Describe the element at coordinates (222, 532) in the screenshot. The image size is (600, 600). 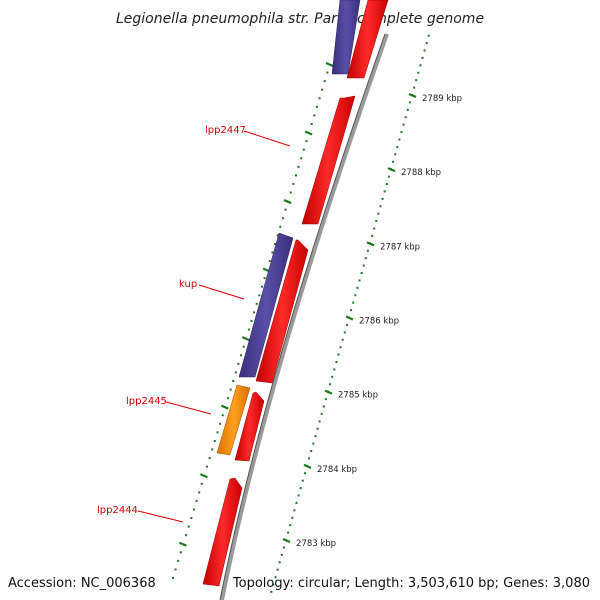
I see `gene-lpp2444` at that location.